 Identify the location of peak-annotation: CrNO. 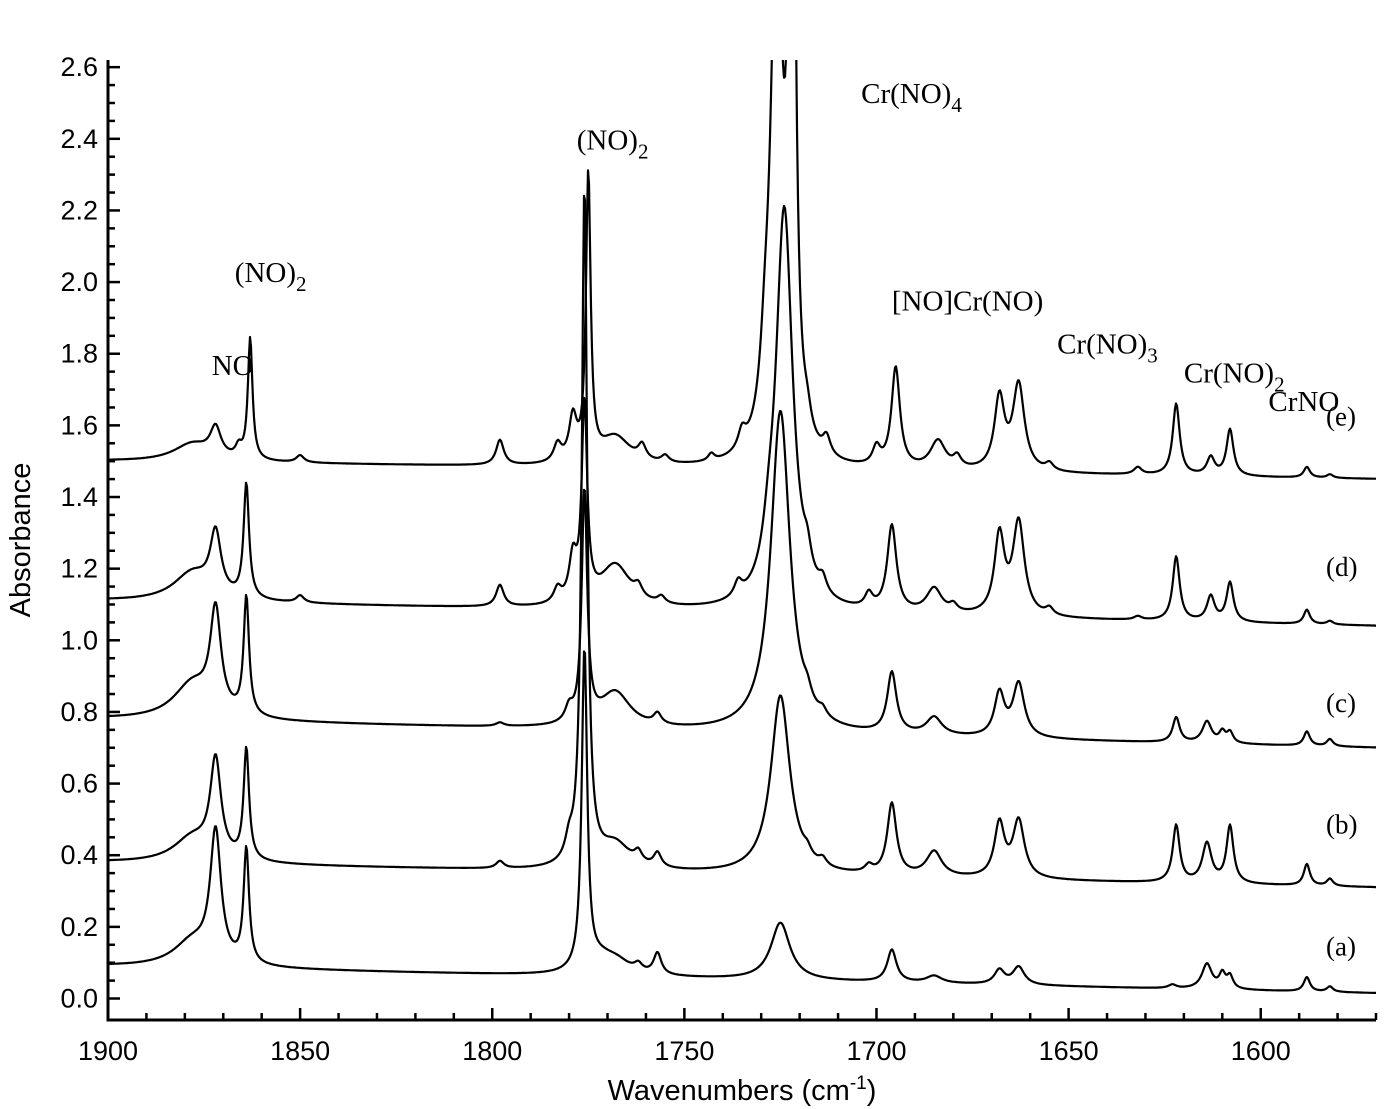
(1303, 402).